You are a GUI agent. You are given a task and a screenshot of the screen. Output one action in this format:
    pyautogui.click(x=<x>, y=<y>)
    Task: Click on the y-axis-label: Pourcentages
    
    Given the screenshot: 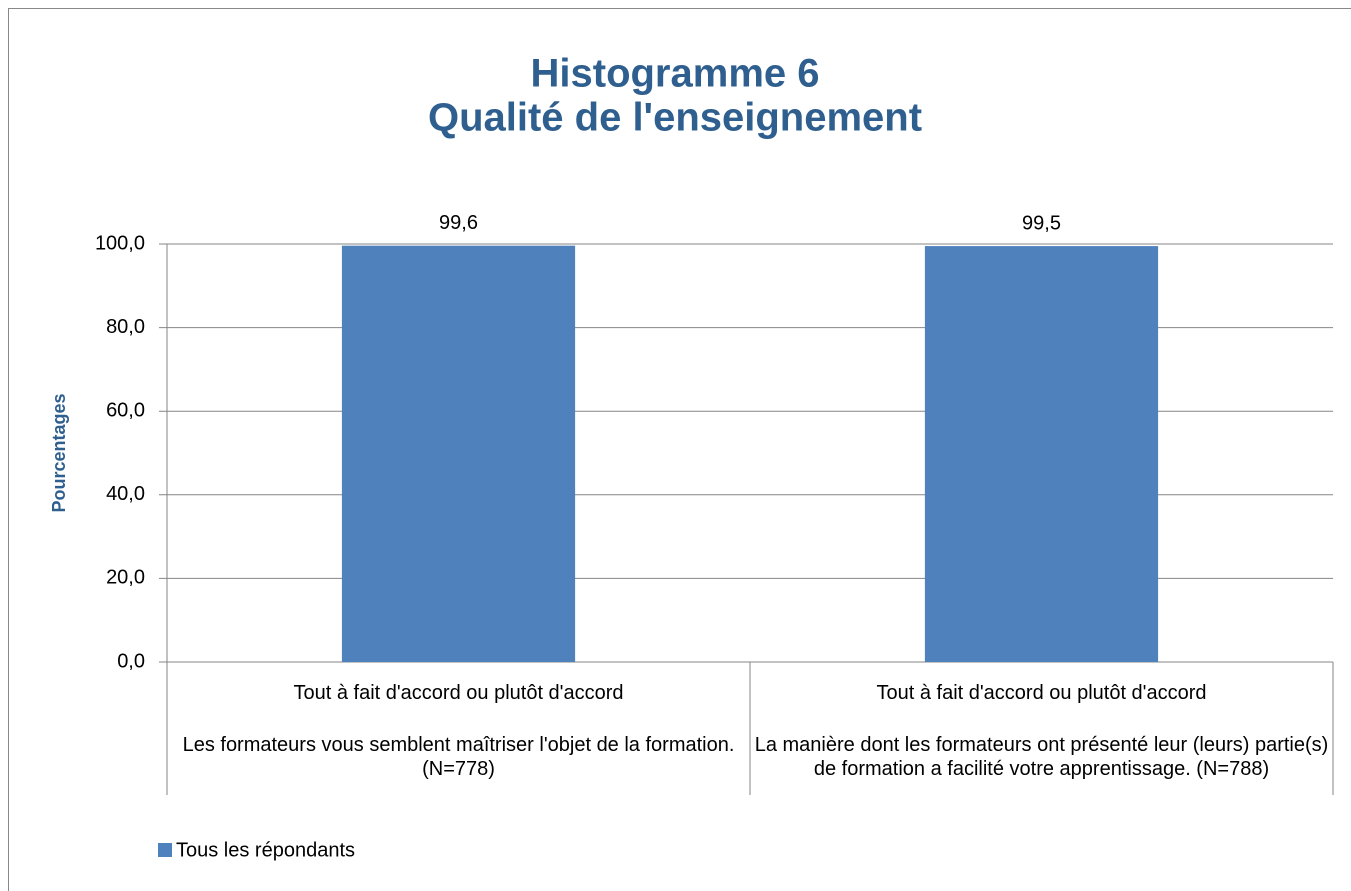 What is the action you would take?
    pyautogui.click(x=59, y=452)
    